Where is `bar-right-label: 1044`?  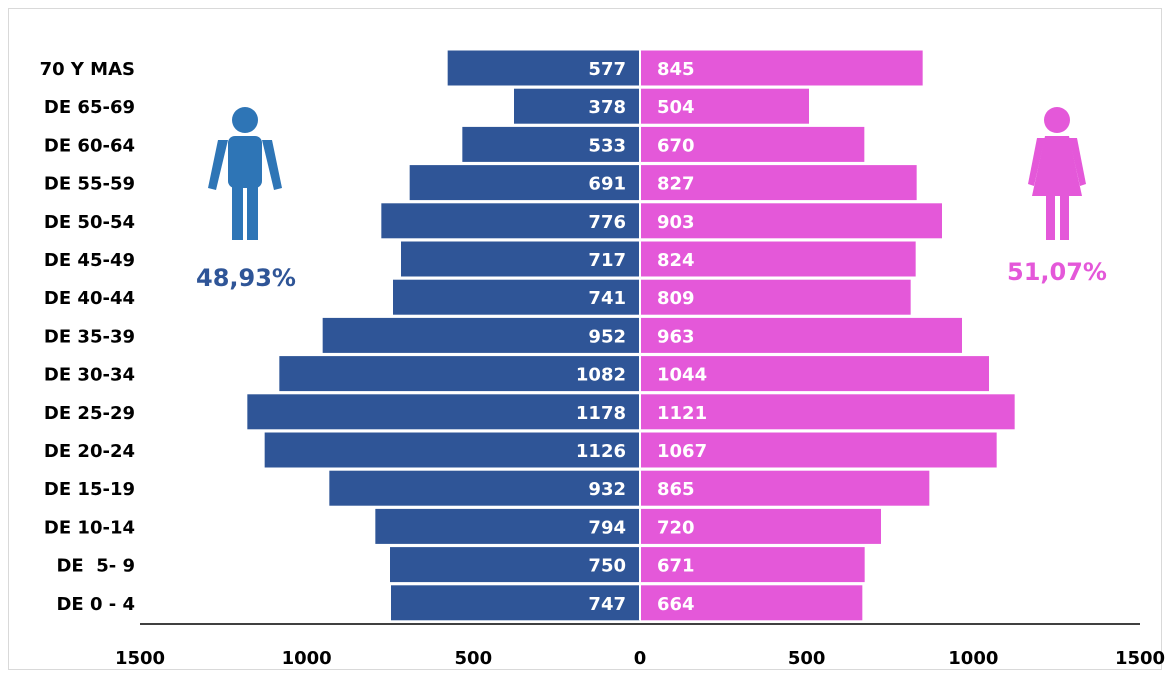
bar-right-label: 1044 is located at coordinates (682, 375).